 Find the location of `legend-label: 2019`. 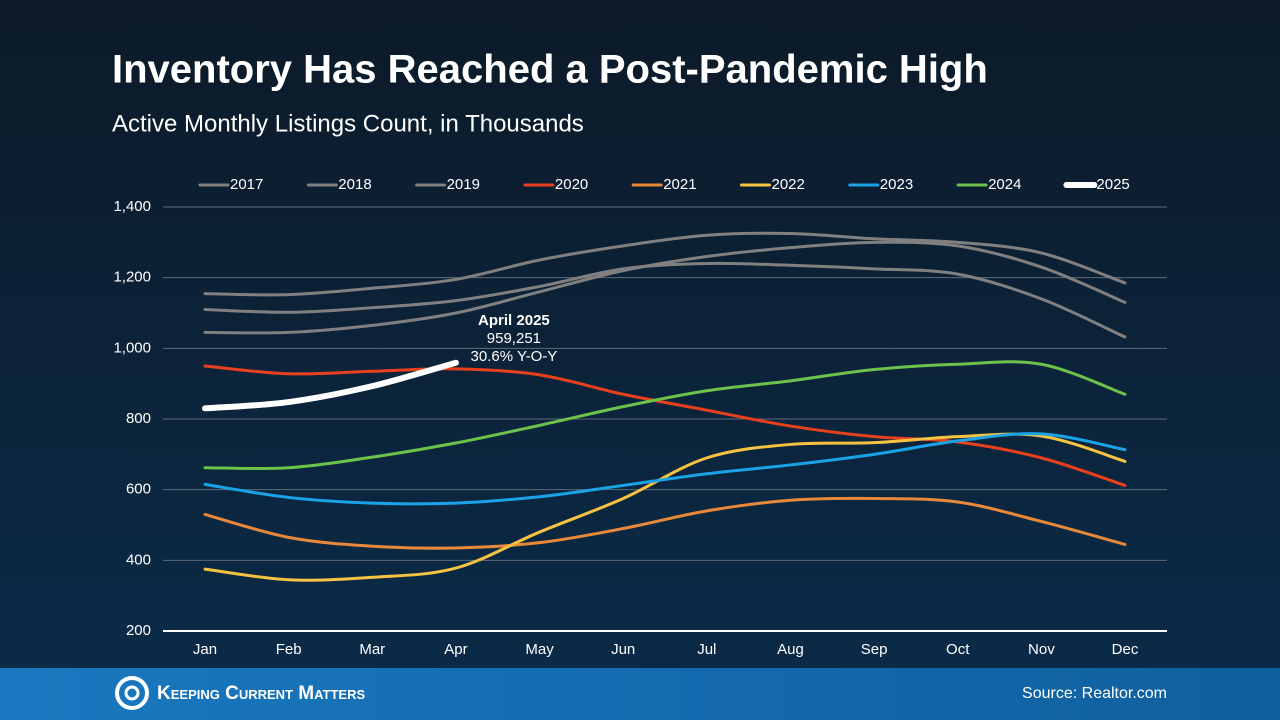

legend-label: 2019 is located at coordinates (463, 184).